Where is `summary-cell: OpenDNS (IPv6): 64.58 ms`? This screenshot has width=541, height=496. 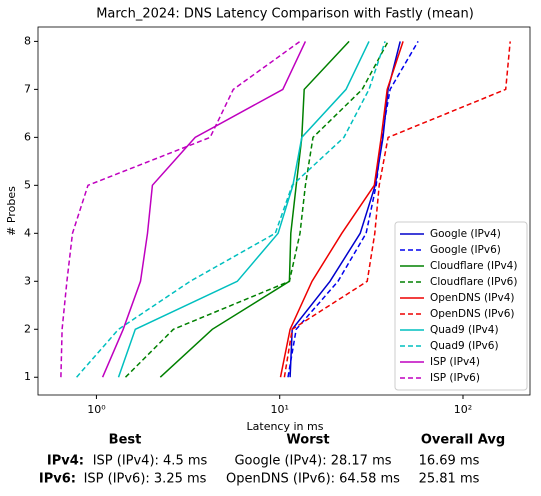
summary-cell: OpenDNS (IPv6): 64.58 ms is located at coordinates (313, 479).